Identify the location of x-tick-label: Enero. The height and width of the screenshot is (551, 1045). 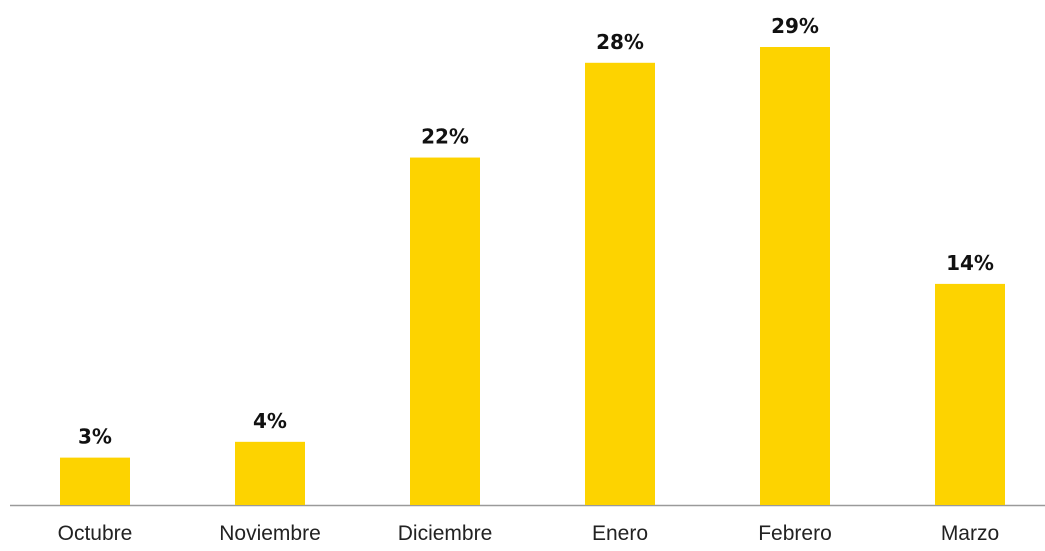
(620, 533).